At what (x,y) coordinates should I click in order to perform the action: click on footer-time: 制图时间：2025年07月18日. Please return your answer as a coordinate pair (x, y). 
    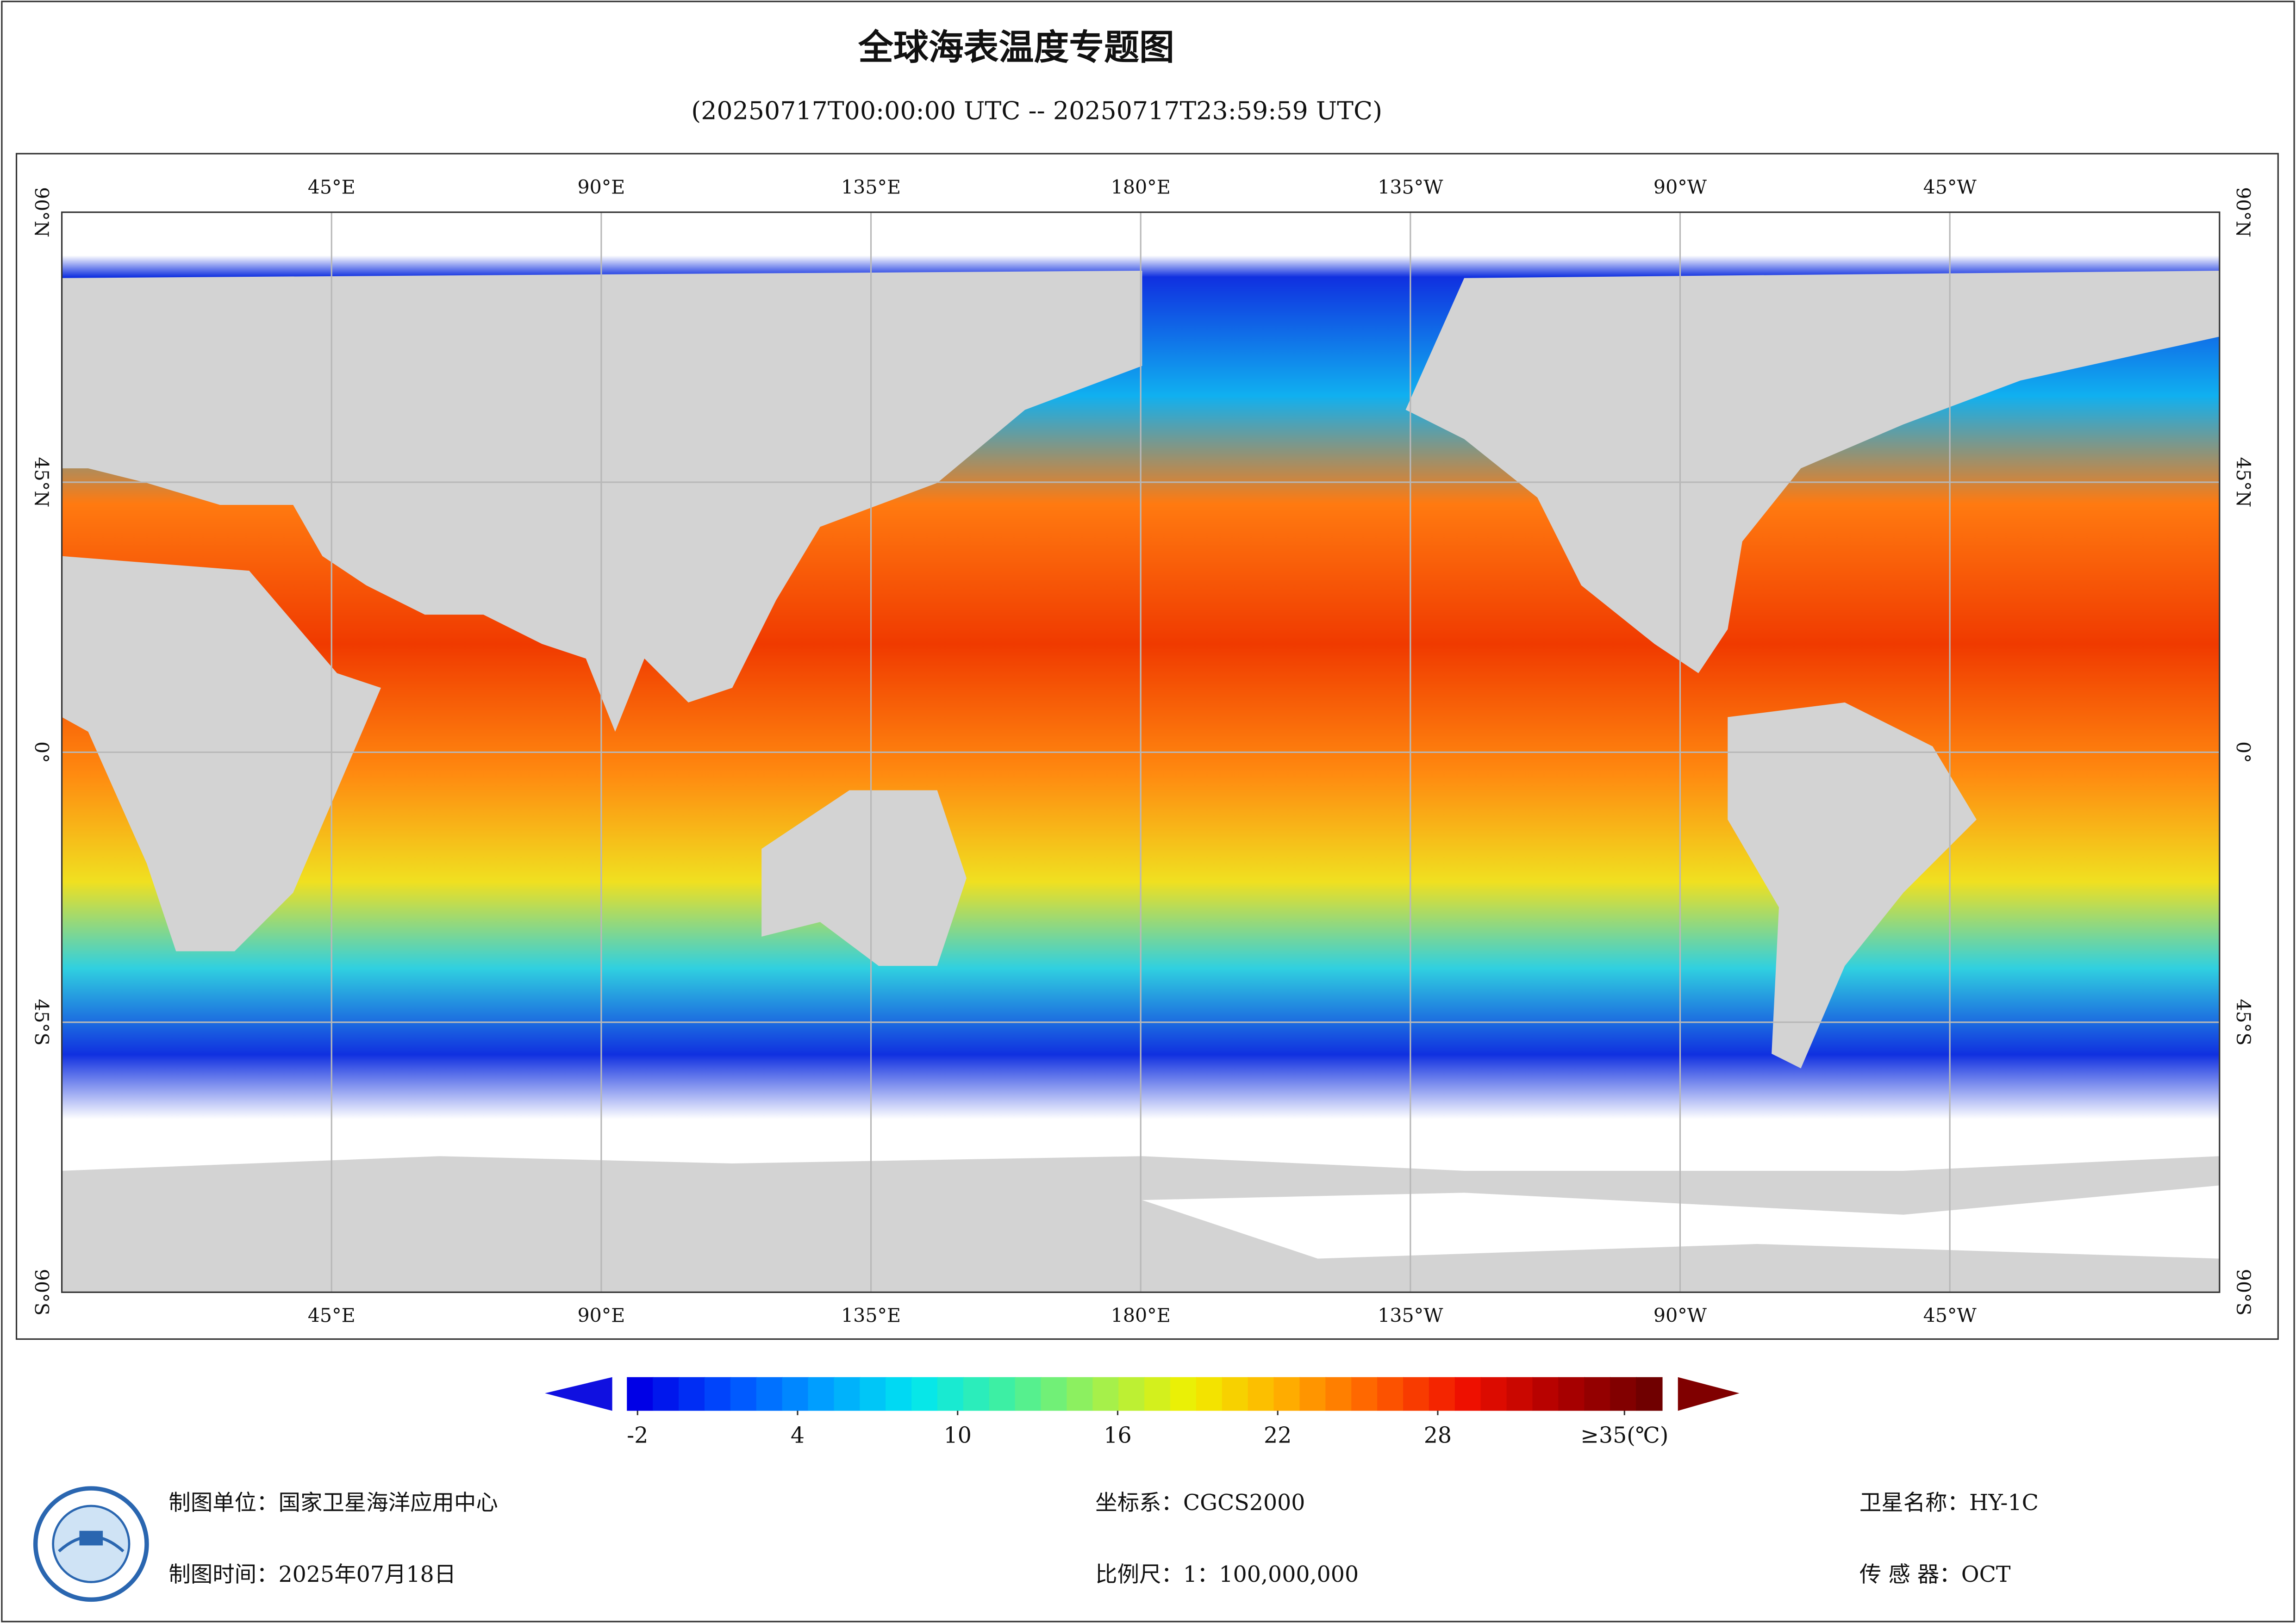
    Looking at the image, I should click on (312, 1574).